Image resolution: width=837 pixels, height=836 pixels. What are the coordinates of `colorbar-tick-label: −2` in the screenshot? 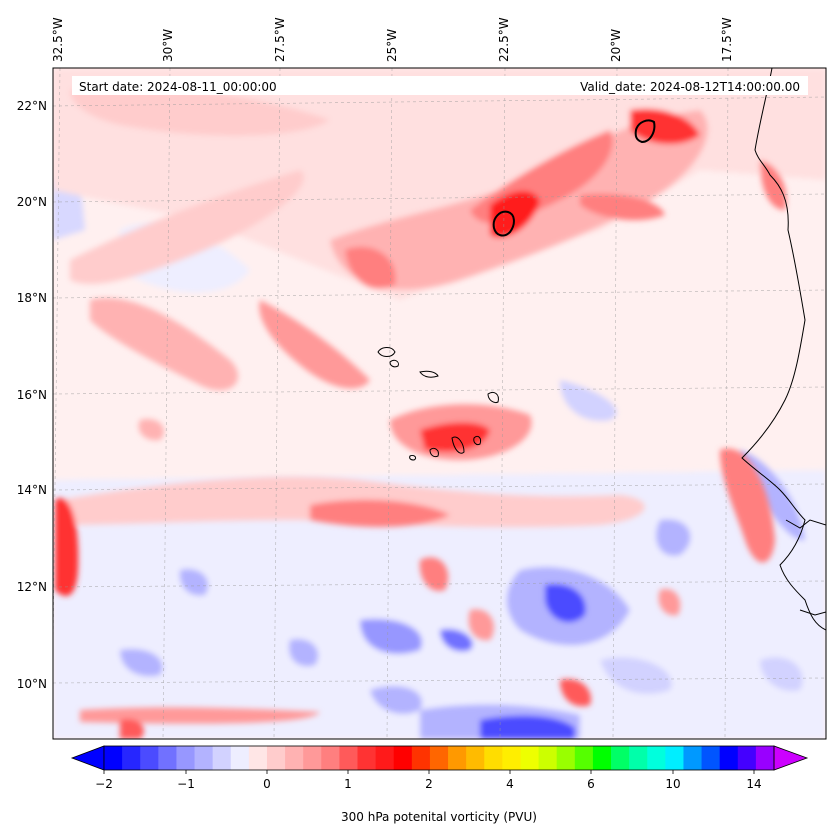 It's located at (104, 784).